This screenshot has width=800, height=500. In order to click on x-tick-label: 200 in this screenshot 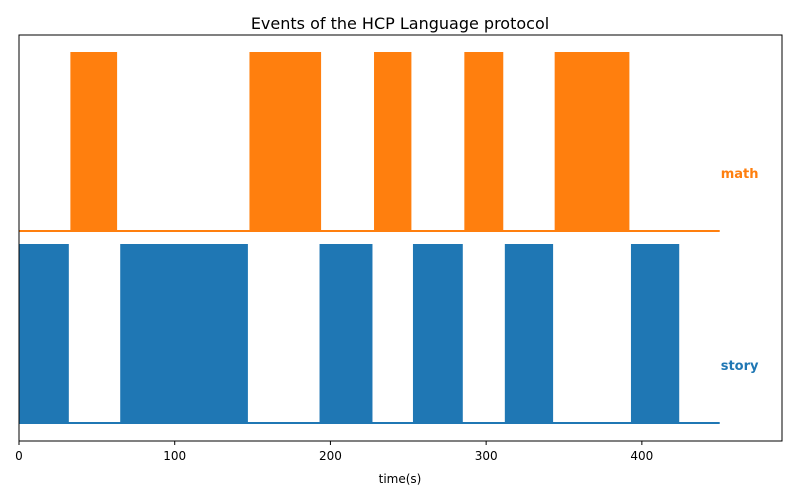, I will do `click(330, 456)`.